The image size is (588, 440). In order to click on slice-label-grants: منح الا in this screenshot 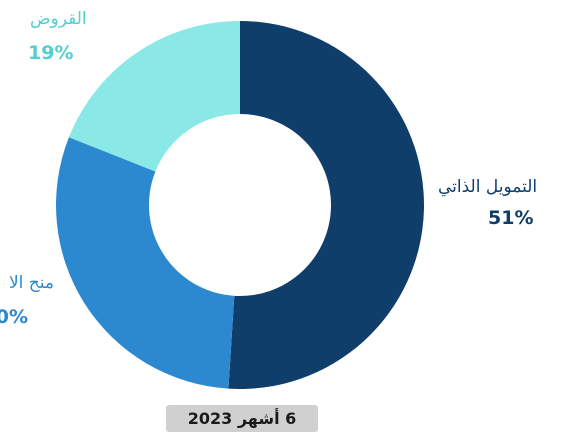, I will do `click(31, 283)`.